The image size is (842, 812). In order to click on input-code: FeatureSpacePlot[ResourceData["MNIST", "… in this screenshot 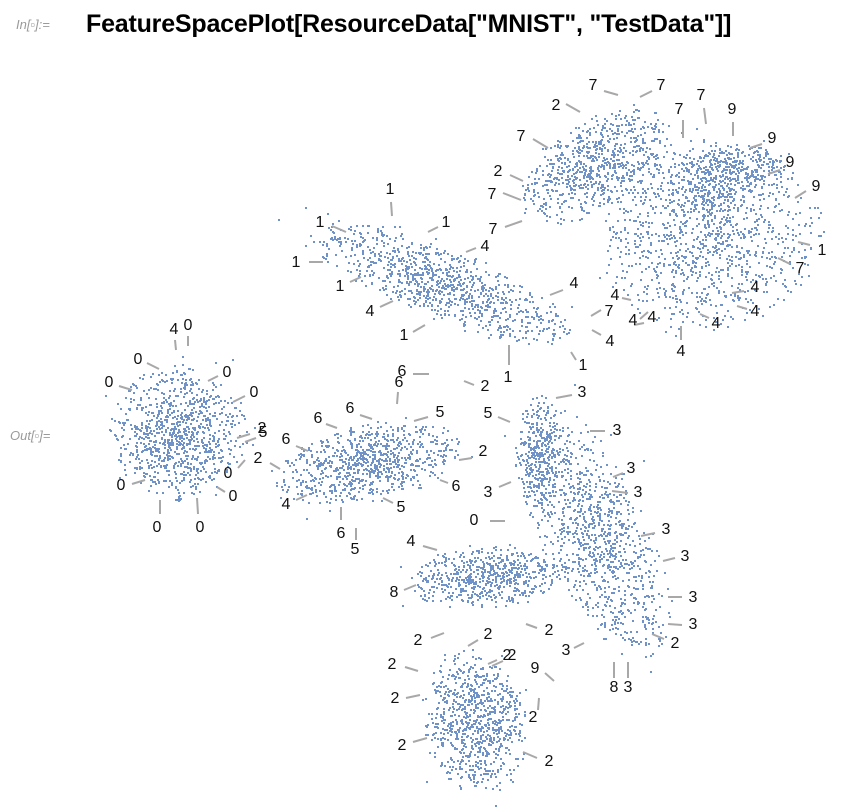, I will do `click(409, 24)`.